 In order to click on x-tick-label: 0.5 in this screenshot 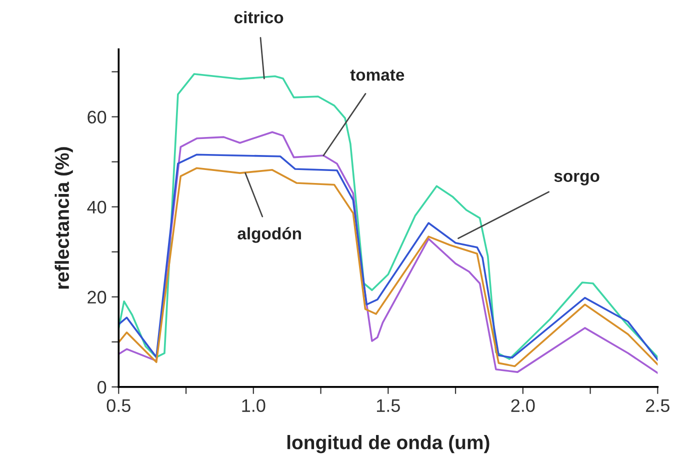, I will do `click(118, 405)`.